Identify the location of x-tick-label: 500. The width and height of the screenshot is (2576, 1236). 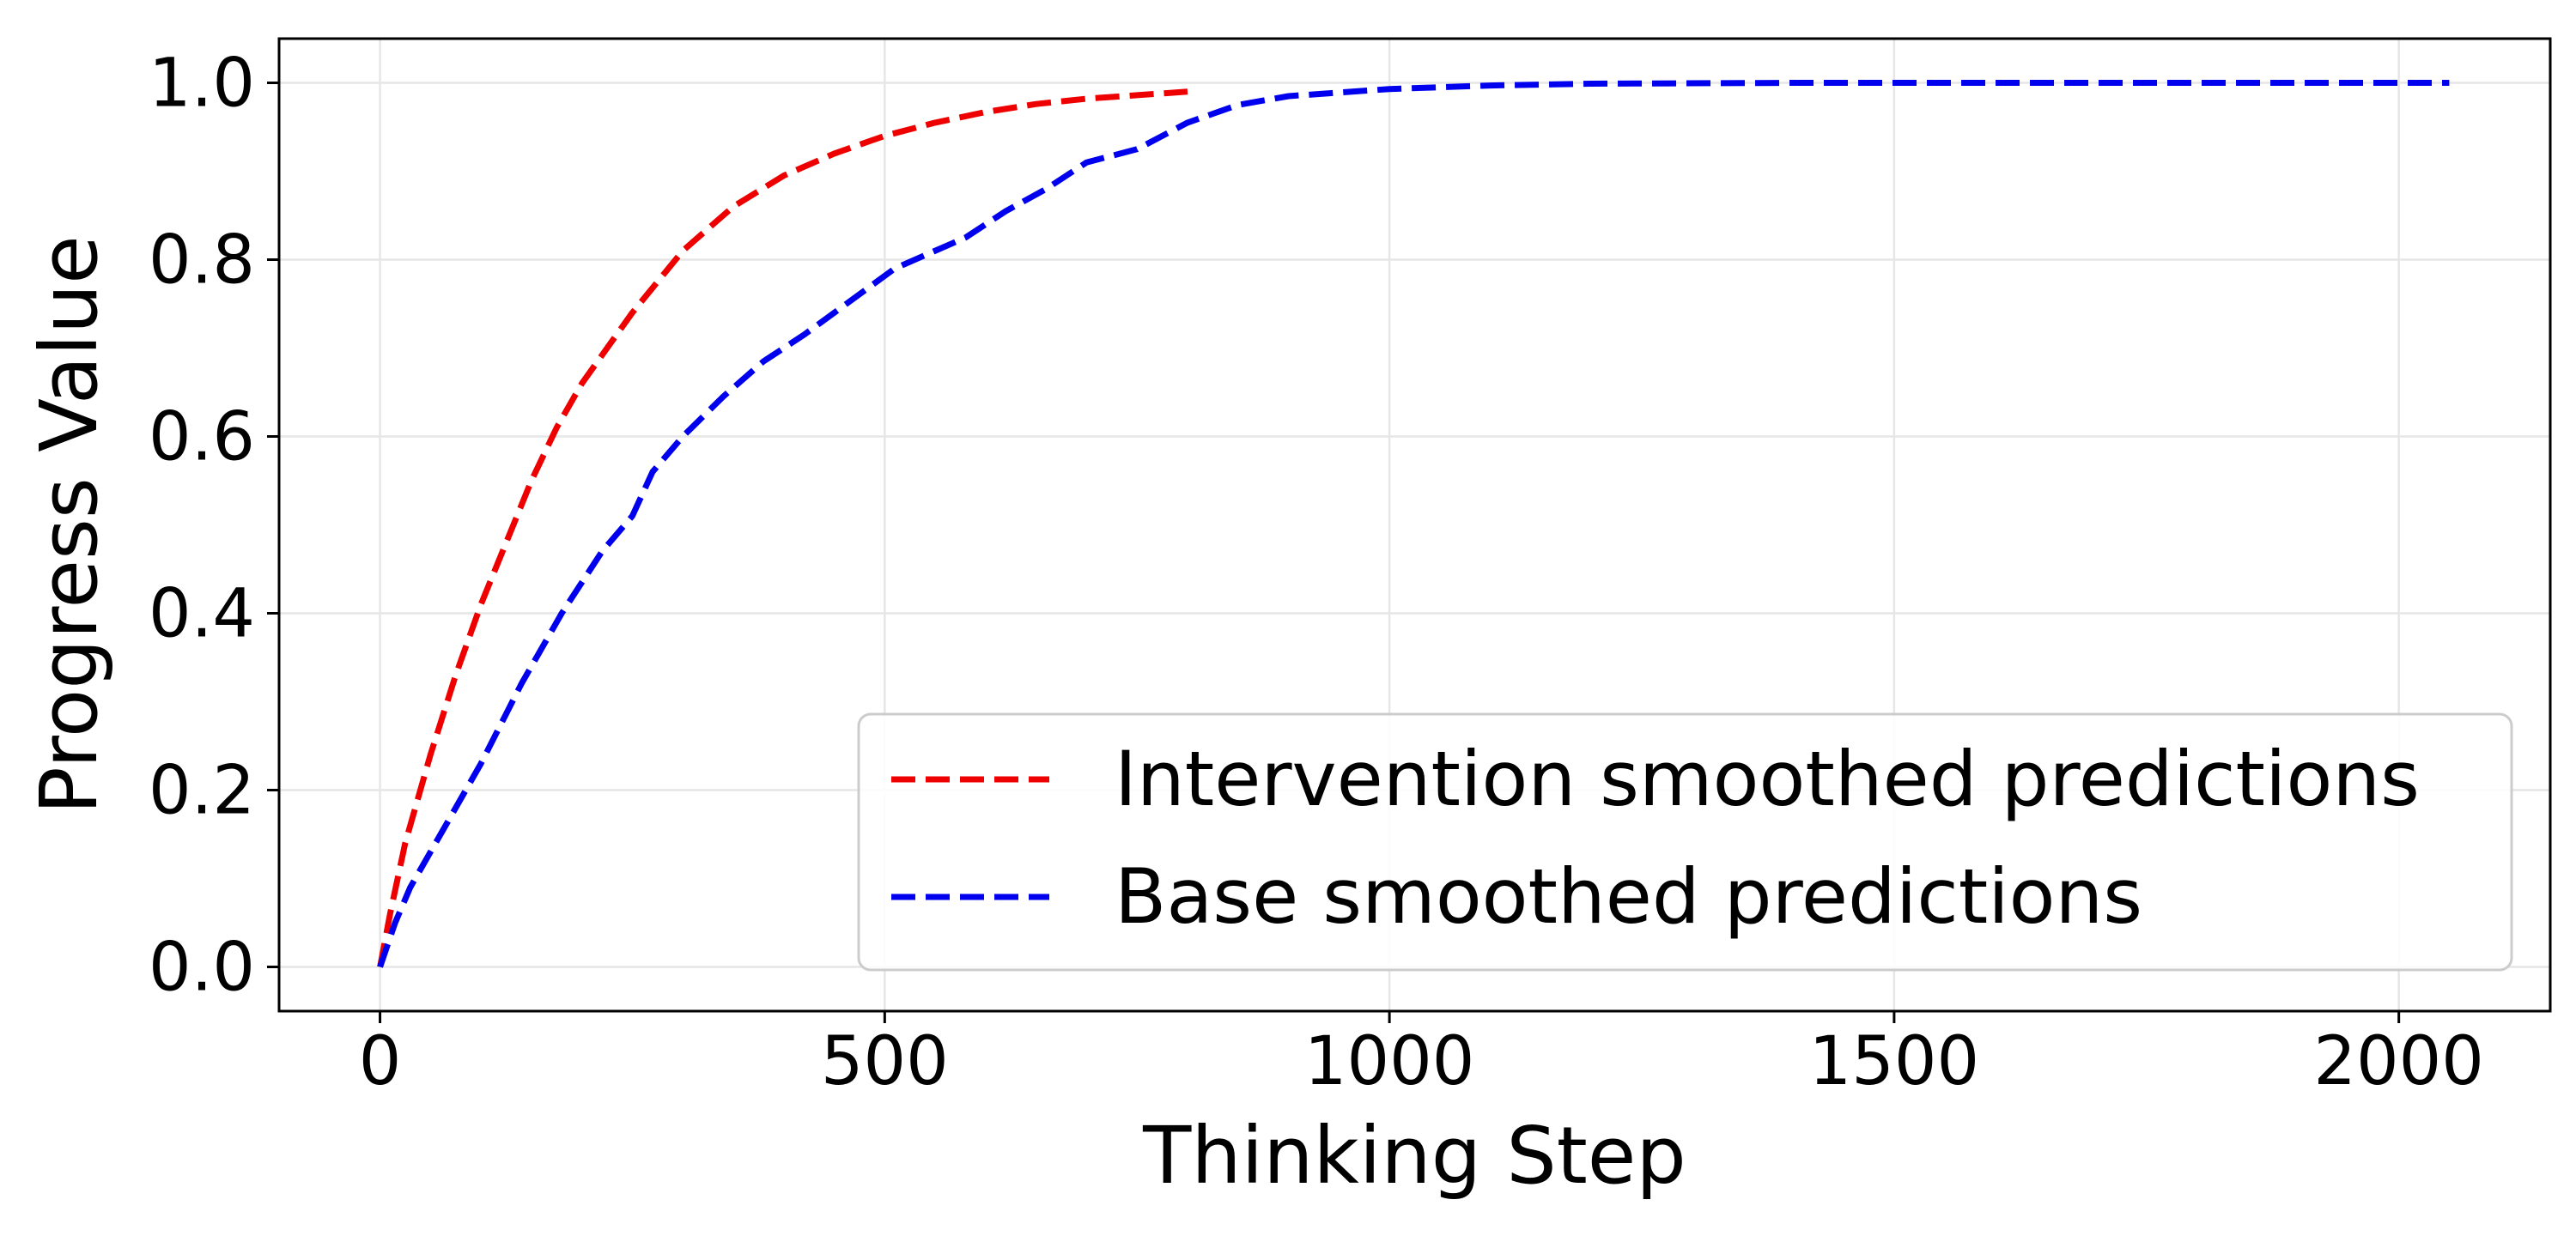
(885, 1061).